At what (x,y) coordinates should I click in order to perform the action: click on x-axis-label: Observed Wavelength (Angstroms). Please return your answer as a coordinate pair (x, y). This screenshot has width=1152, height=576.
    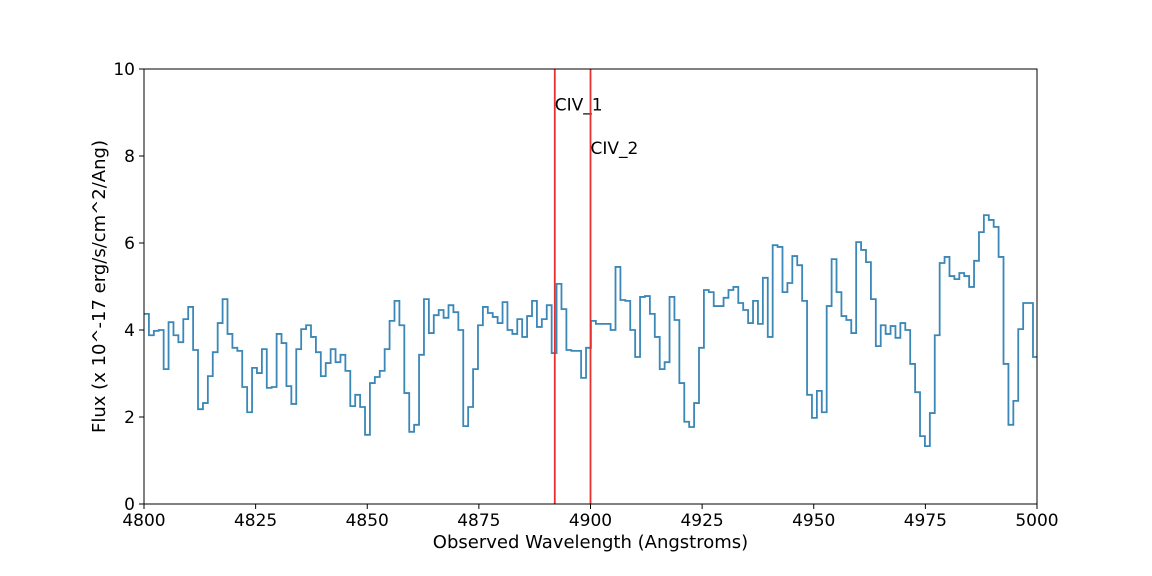
    Looking at the image, I should click on (590, 542).